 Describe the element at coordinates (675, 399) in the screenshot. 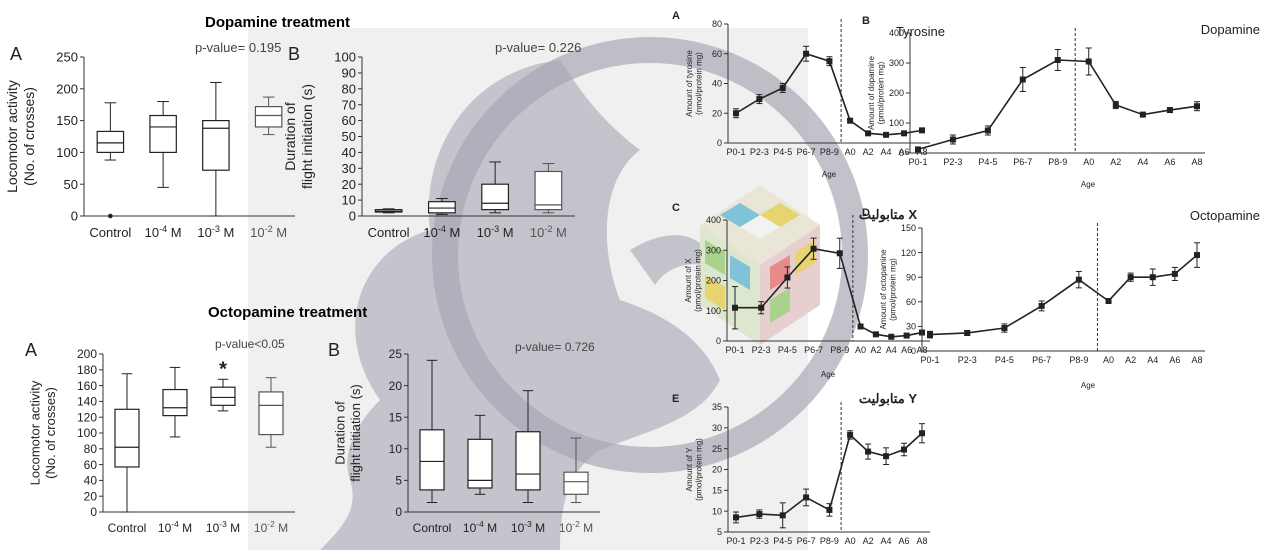

I see `panel-letter: E` at that location.